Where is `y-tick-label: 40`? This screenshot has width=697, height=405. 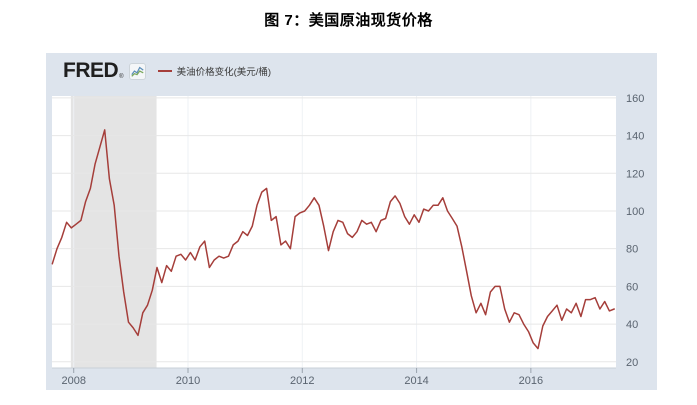
y-tick-label: 40 is located at coordinates (632, 325).